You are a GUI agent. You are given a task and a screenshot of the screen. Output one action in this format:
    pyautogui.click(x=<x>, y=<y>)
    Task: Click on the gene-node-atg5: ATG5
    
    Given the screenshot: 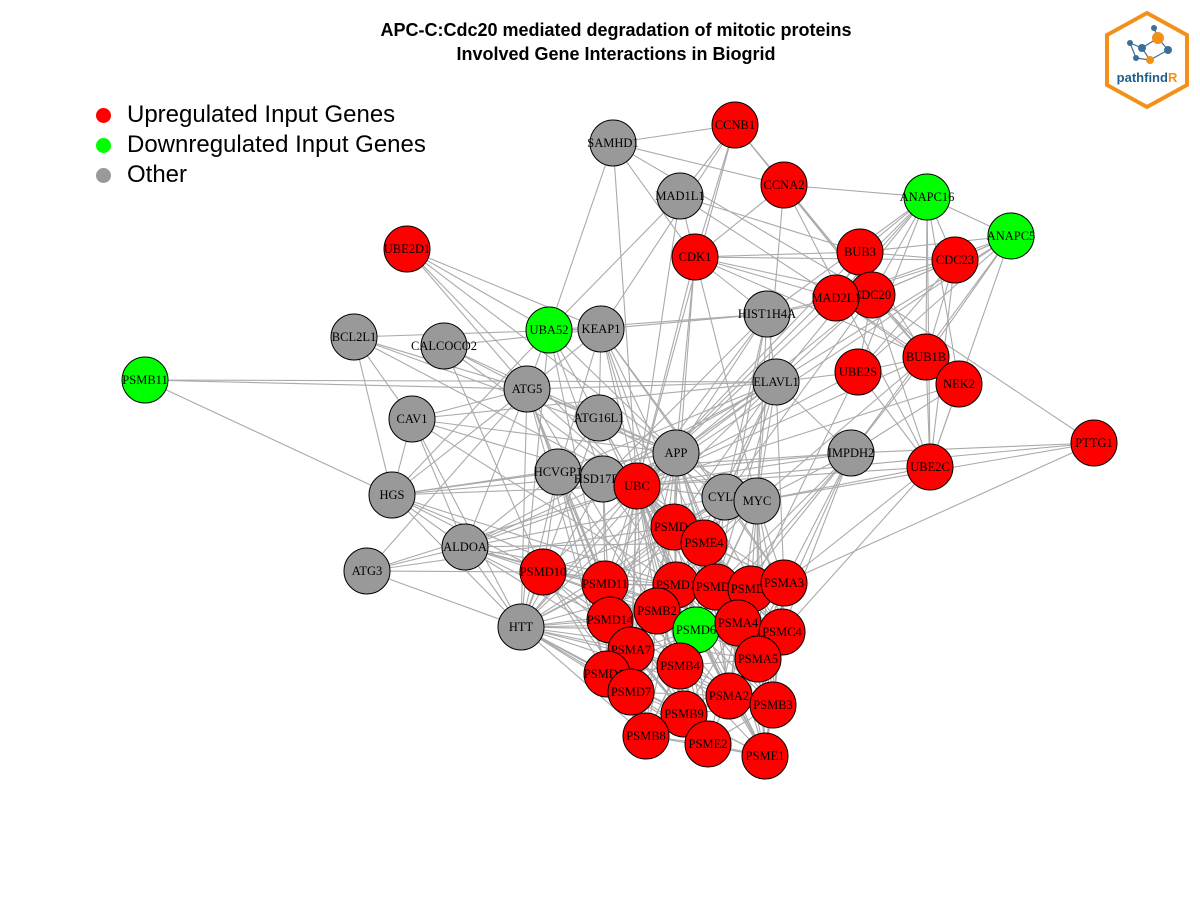 What is the action you would take?
    pyautogui.click(x=527, y=389)
    